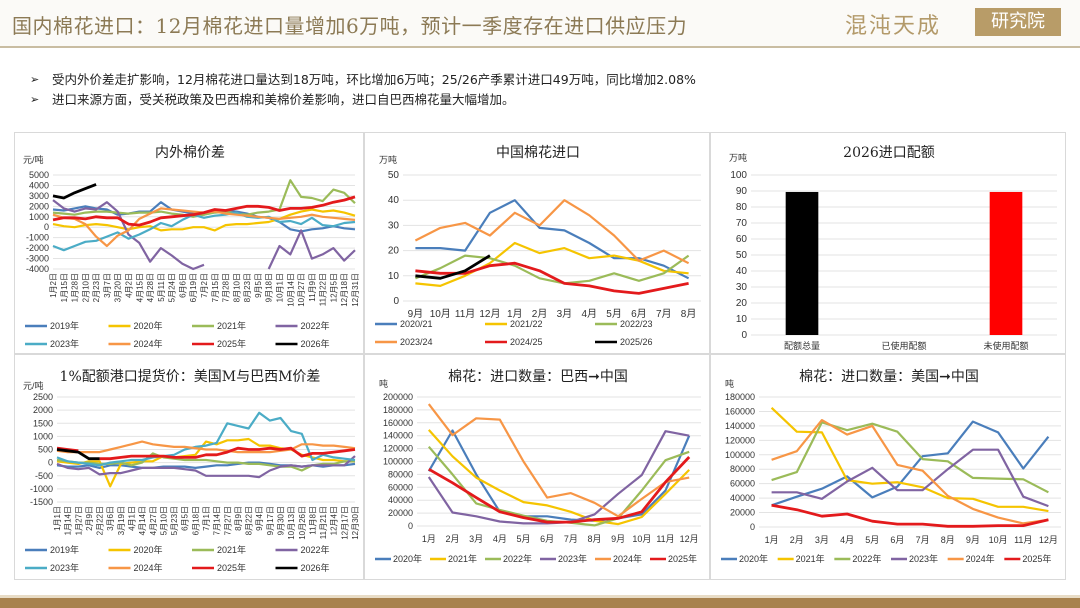  Describe the element at coordinates (75, 287) in the screenshot. I see `x-tick-label: 1月28日` at that location.